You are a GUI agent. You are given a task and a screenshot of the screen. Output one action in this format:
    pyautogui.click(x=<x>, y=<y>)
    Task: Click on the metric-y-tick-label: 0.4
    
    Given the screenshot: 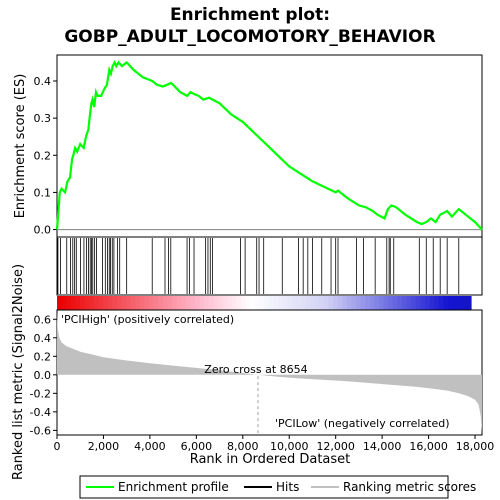 What is the action you would take?
    pyautogui.click(x=43, y=338)
    